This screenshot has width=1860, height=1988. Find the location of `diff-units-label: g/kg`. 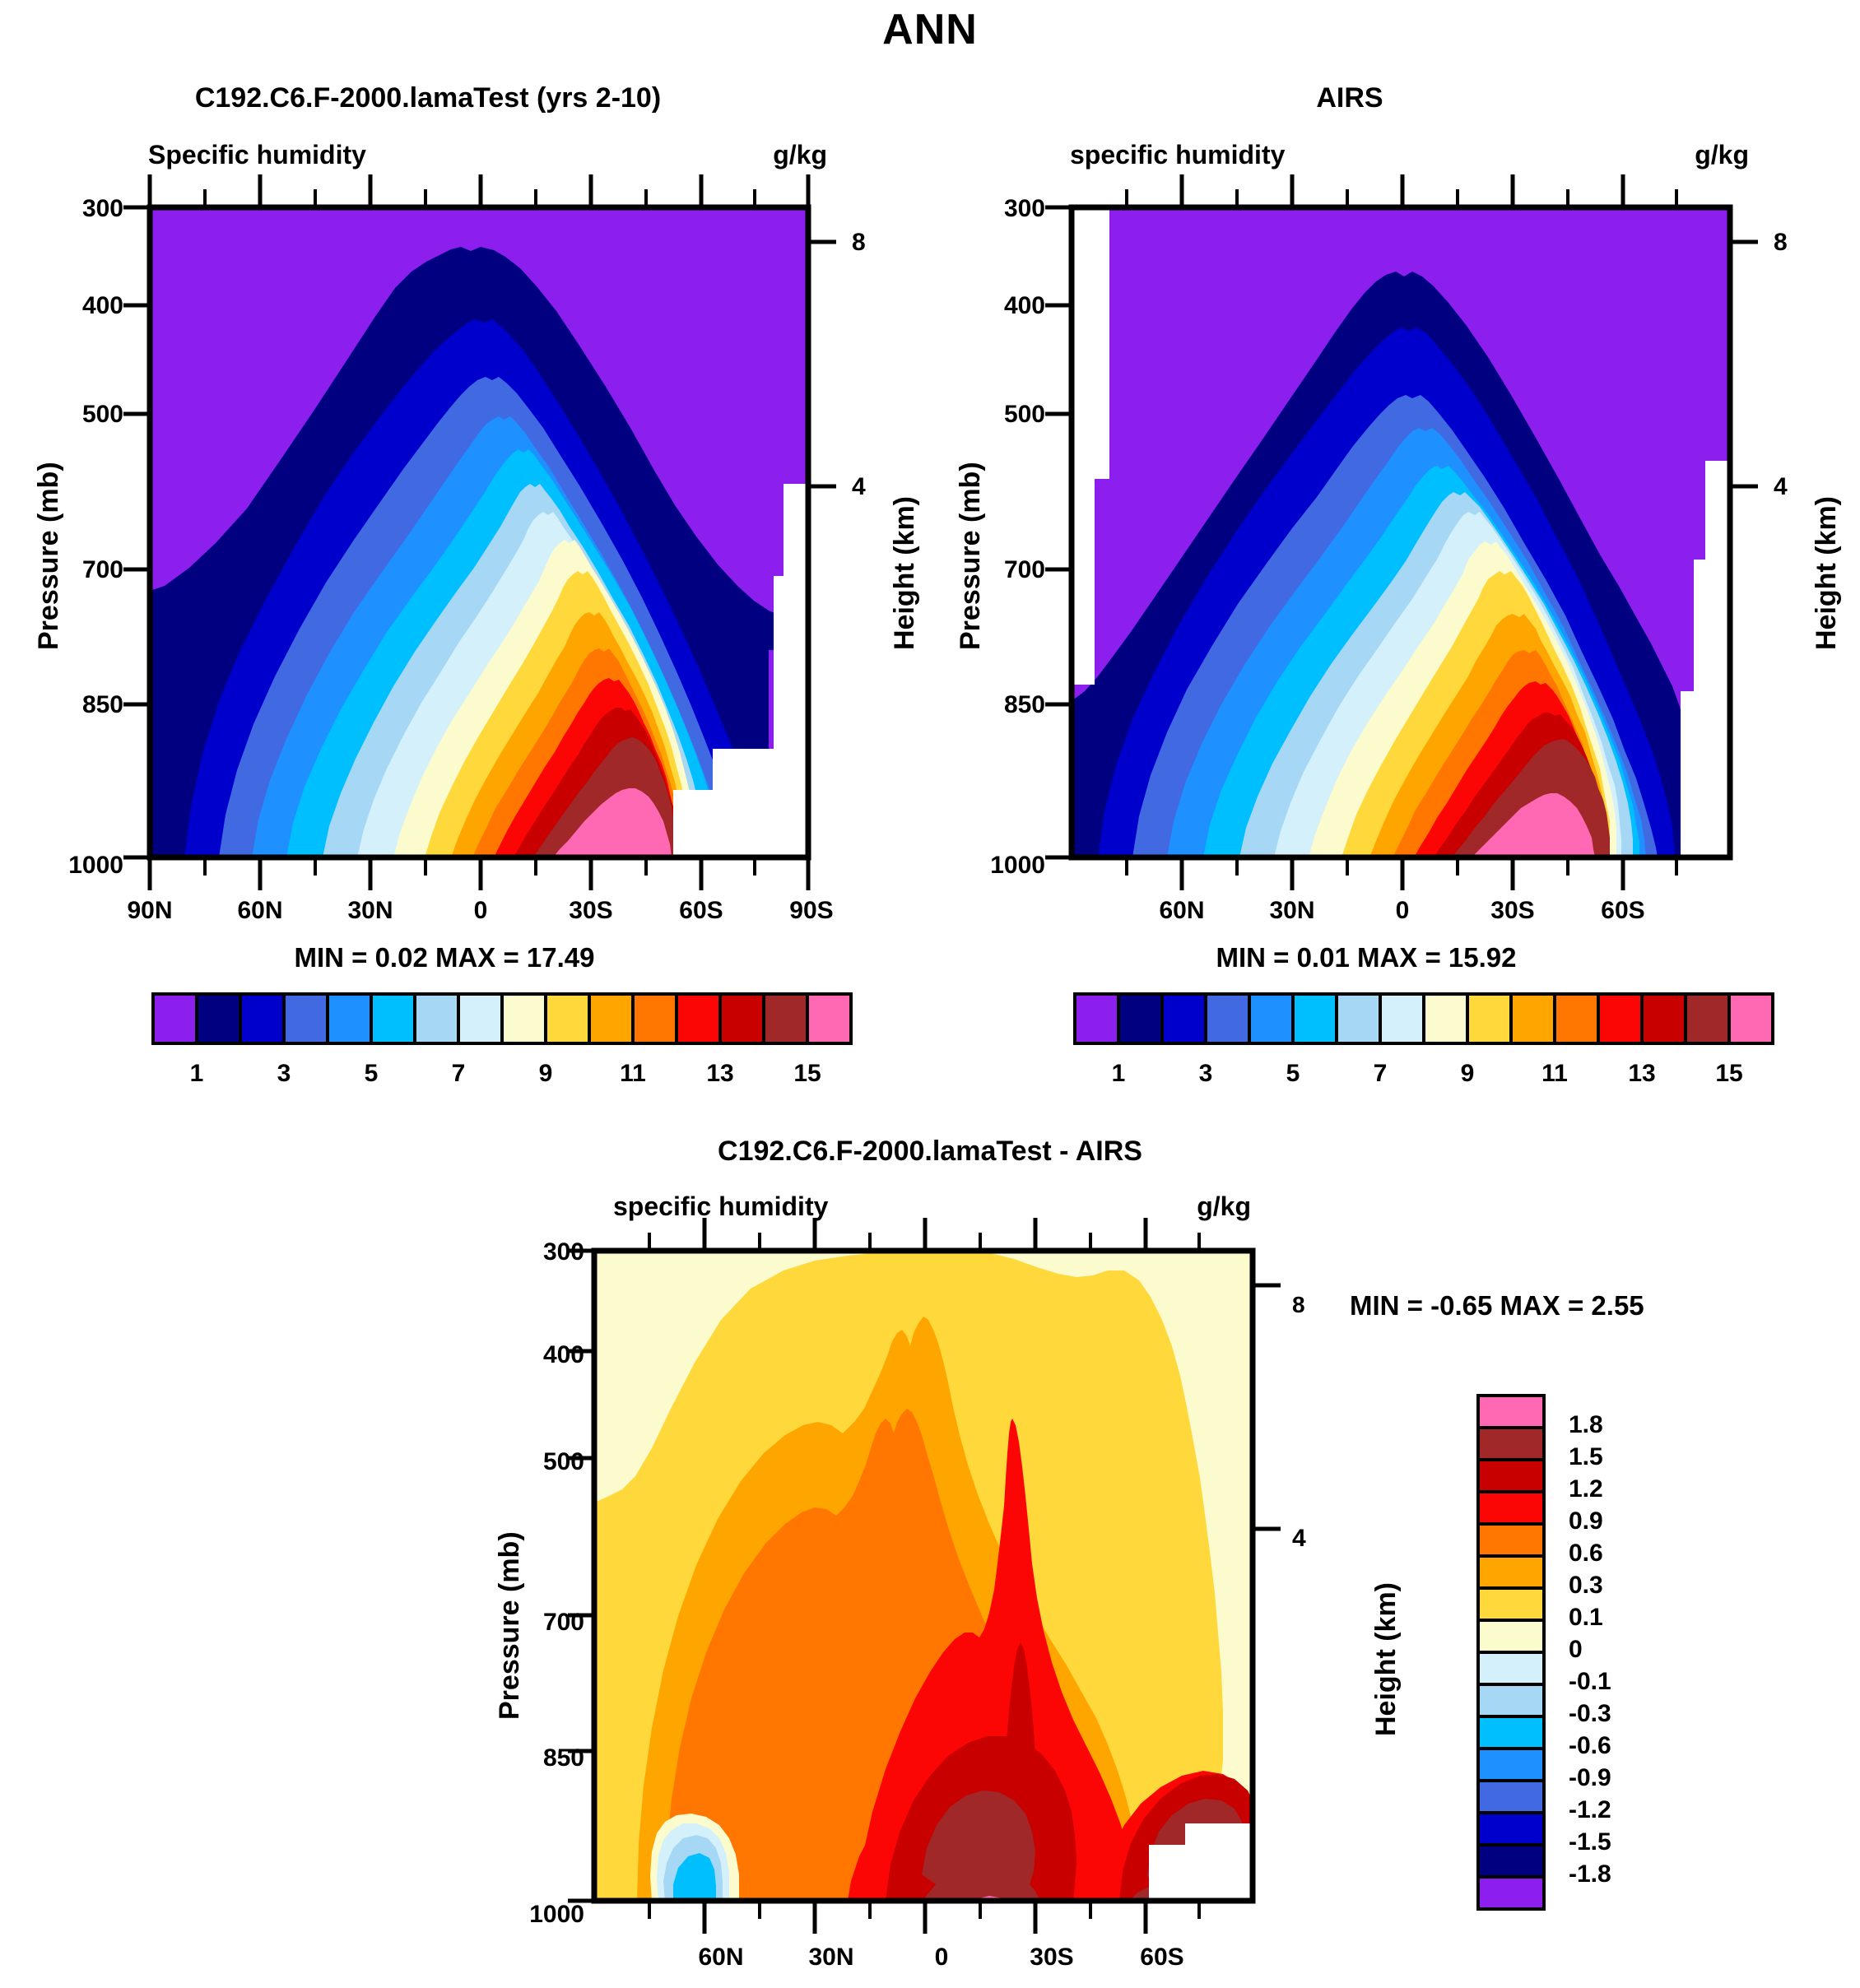

diff-units-label: g/kg is located at coordinates (1224, 1206).